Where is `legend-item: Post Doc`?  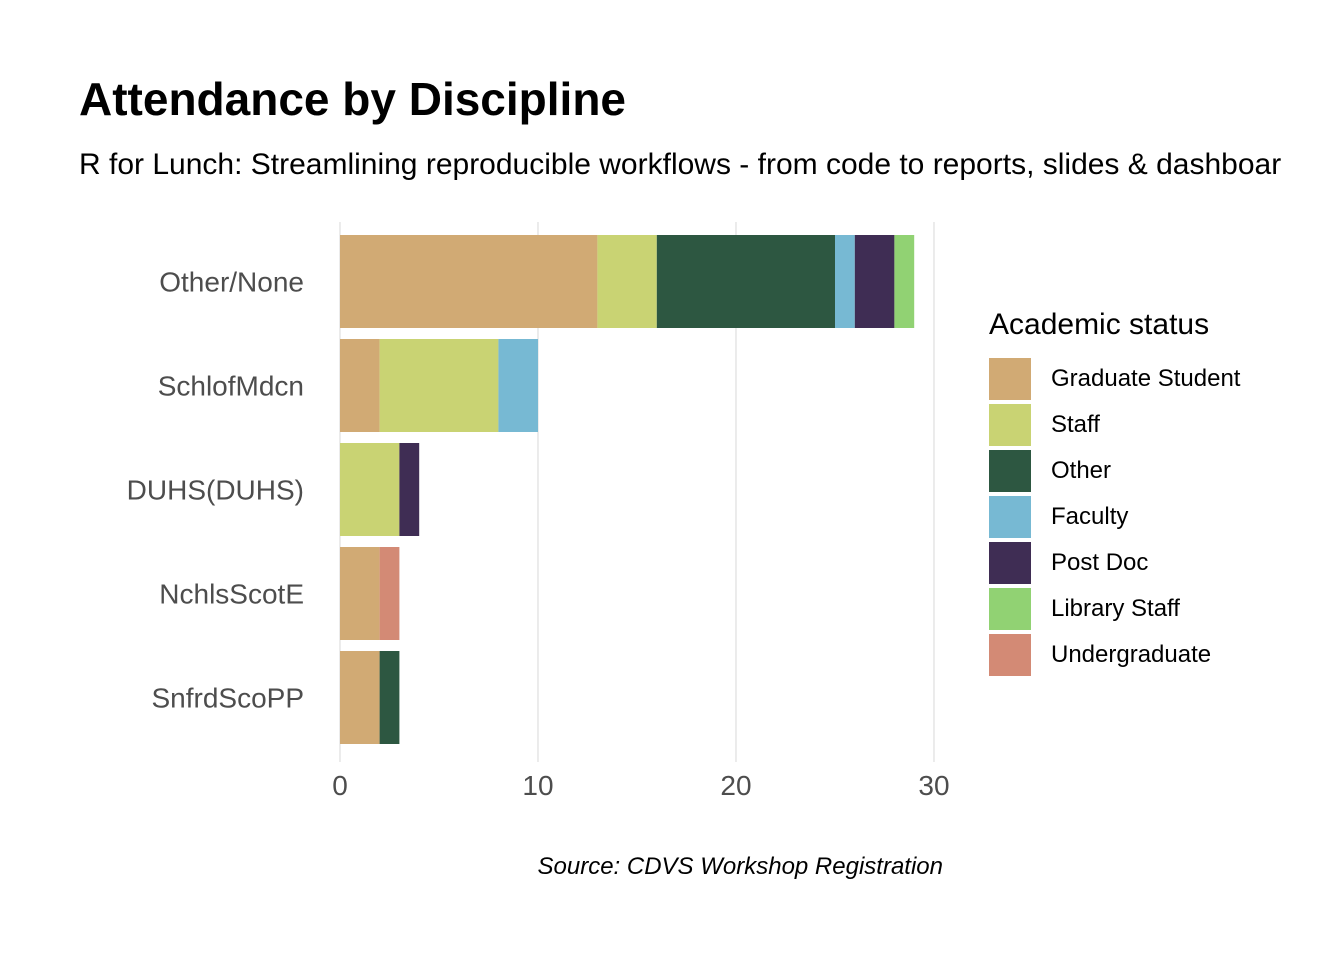
legend-item: Post Doc is located at coordinates (1114, 563).